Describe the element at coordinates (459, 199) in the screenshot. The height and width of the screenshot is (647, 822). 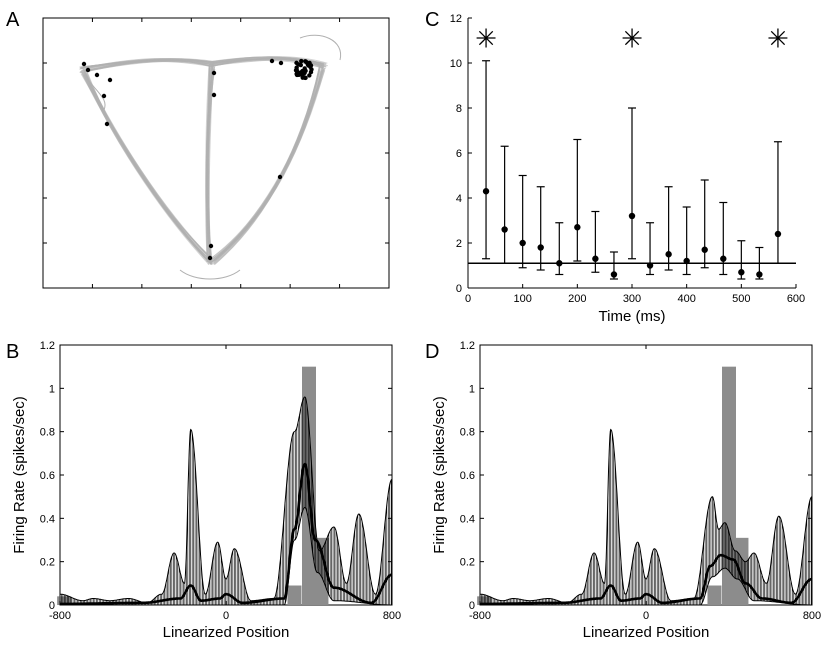
I see `y-tick-label: 4` at that location.